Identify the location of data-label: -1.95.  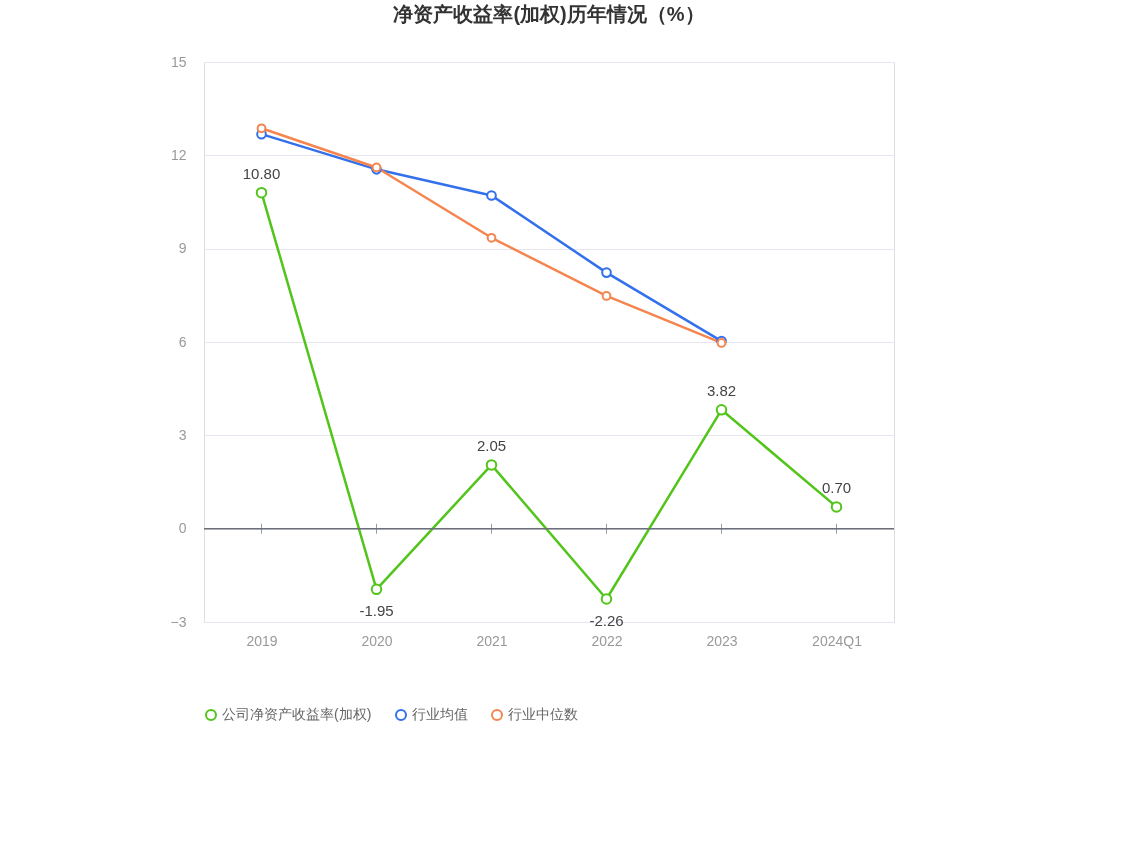
(376, 611).